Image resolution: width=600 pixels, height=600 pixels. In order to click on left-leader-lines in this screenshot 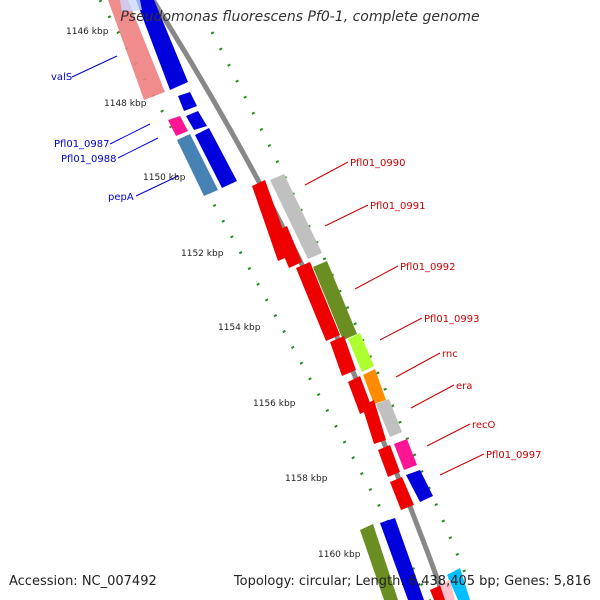, I will do `click(125, 126)`.